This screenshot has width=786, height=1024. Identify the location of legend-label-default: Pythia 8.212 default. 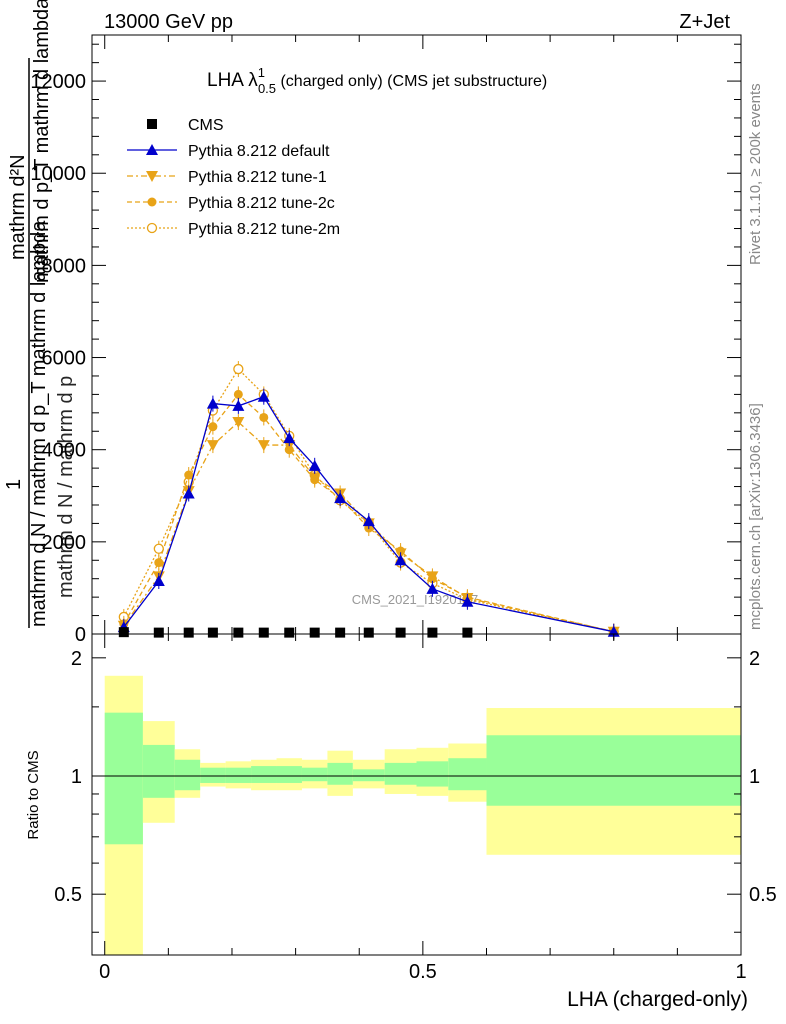
(259, 151).